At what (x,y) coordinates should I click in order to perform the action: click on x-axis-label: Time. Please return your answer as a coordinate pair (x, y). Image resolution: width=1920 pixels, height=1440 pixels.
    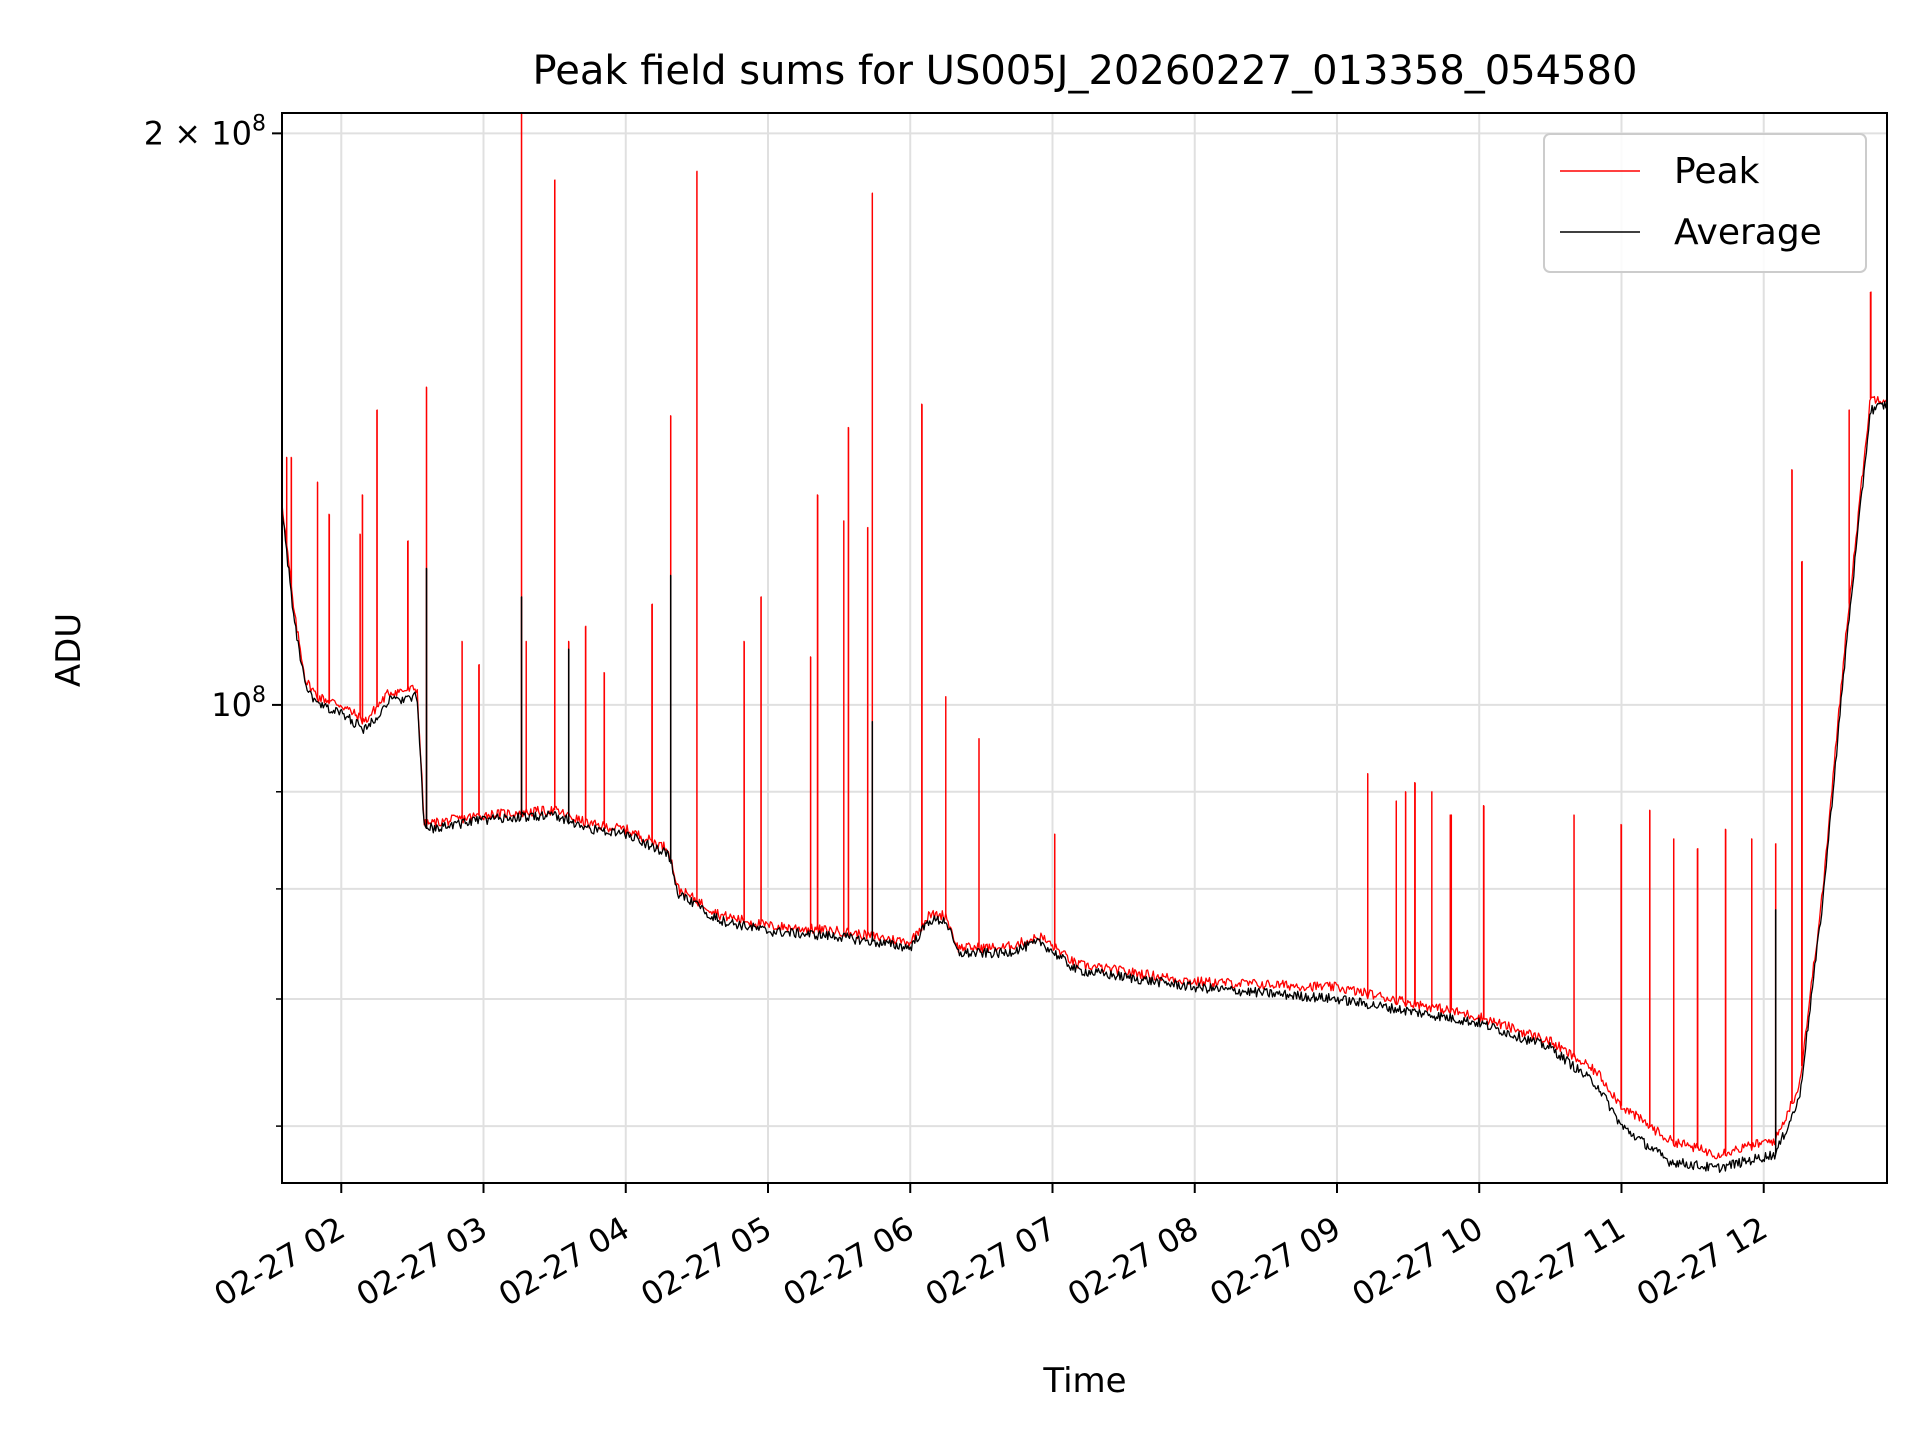
    Looking at the image, I should click on (1084, 1381).